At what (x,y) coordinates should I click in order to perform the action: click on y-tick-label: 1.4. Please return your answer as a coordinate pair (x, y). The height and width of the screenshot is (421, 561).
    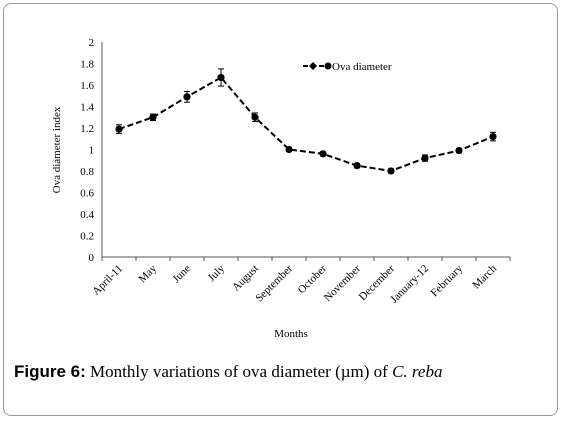
    Looking at the image, I should click on (87, 108).